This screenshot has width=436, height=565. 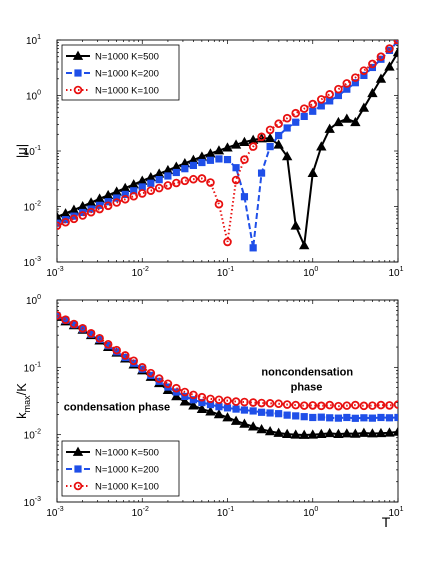 I want to click on phase-annotation: condensation phase, so click(x=117, y=407).